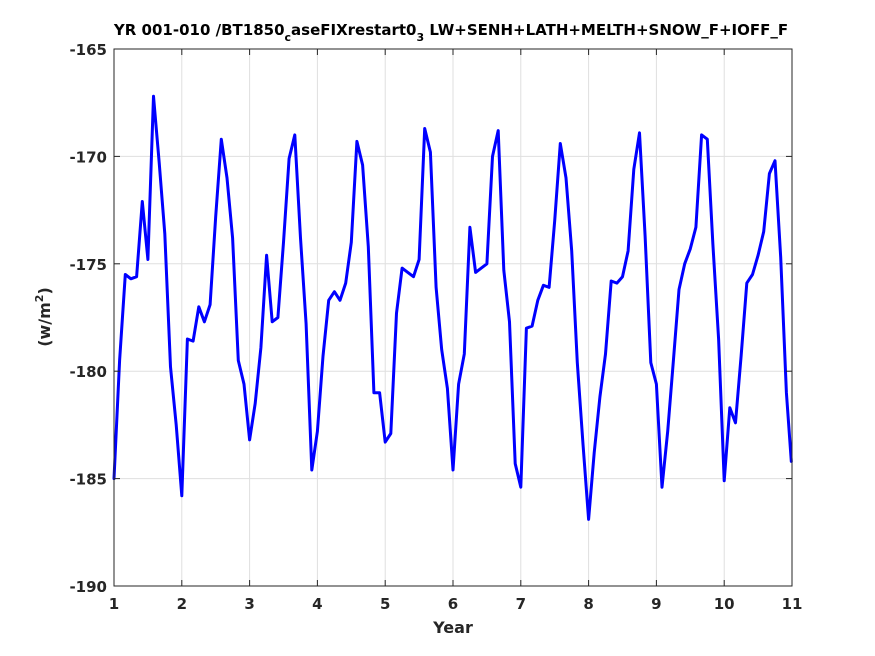 Image resolution: width=875 pixels, height=656 pixels. I want to click on x-tick-label: 5, so click(385, 604).